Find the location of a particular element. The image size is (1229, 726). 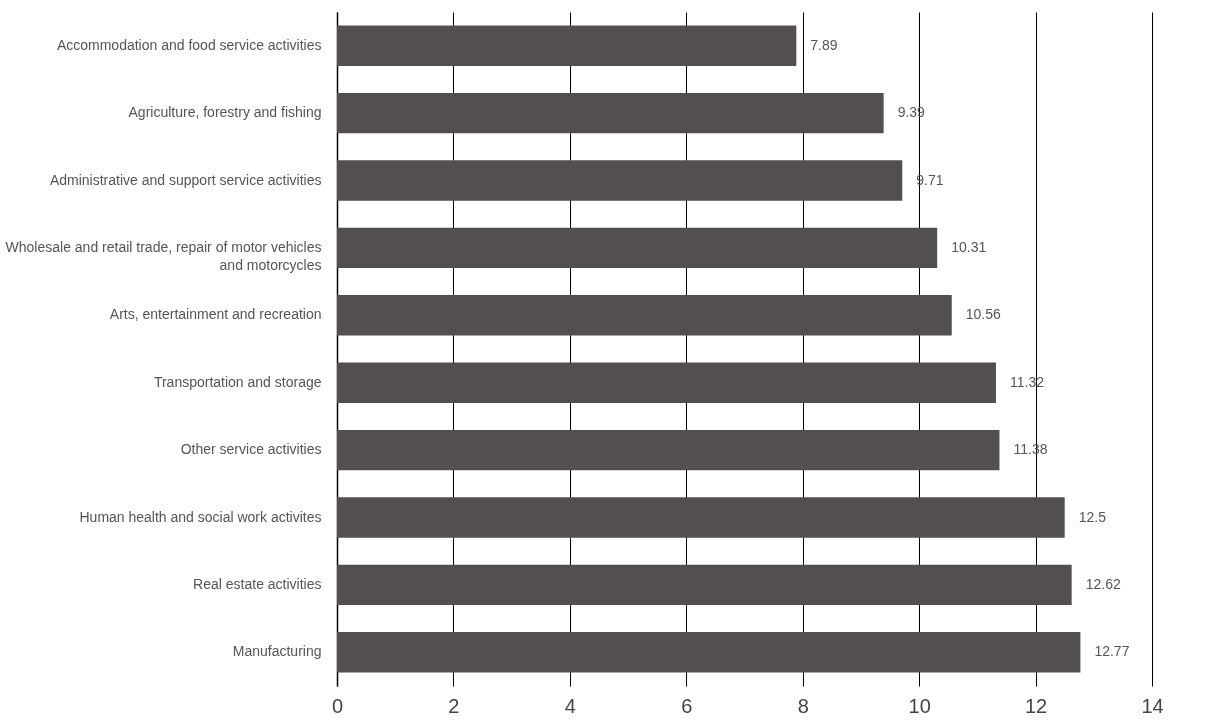

y-tick-label: Other service activities is located at coordinates (251, 449).